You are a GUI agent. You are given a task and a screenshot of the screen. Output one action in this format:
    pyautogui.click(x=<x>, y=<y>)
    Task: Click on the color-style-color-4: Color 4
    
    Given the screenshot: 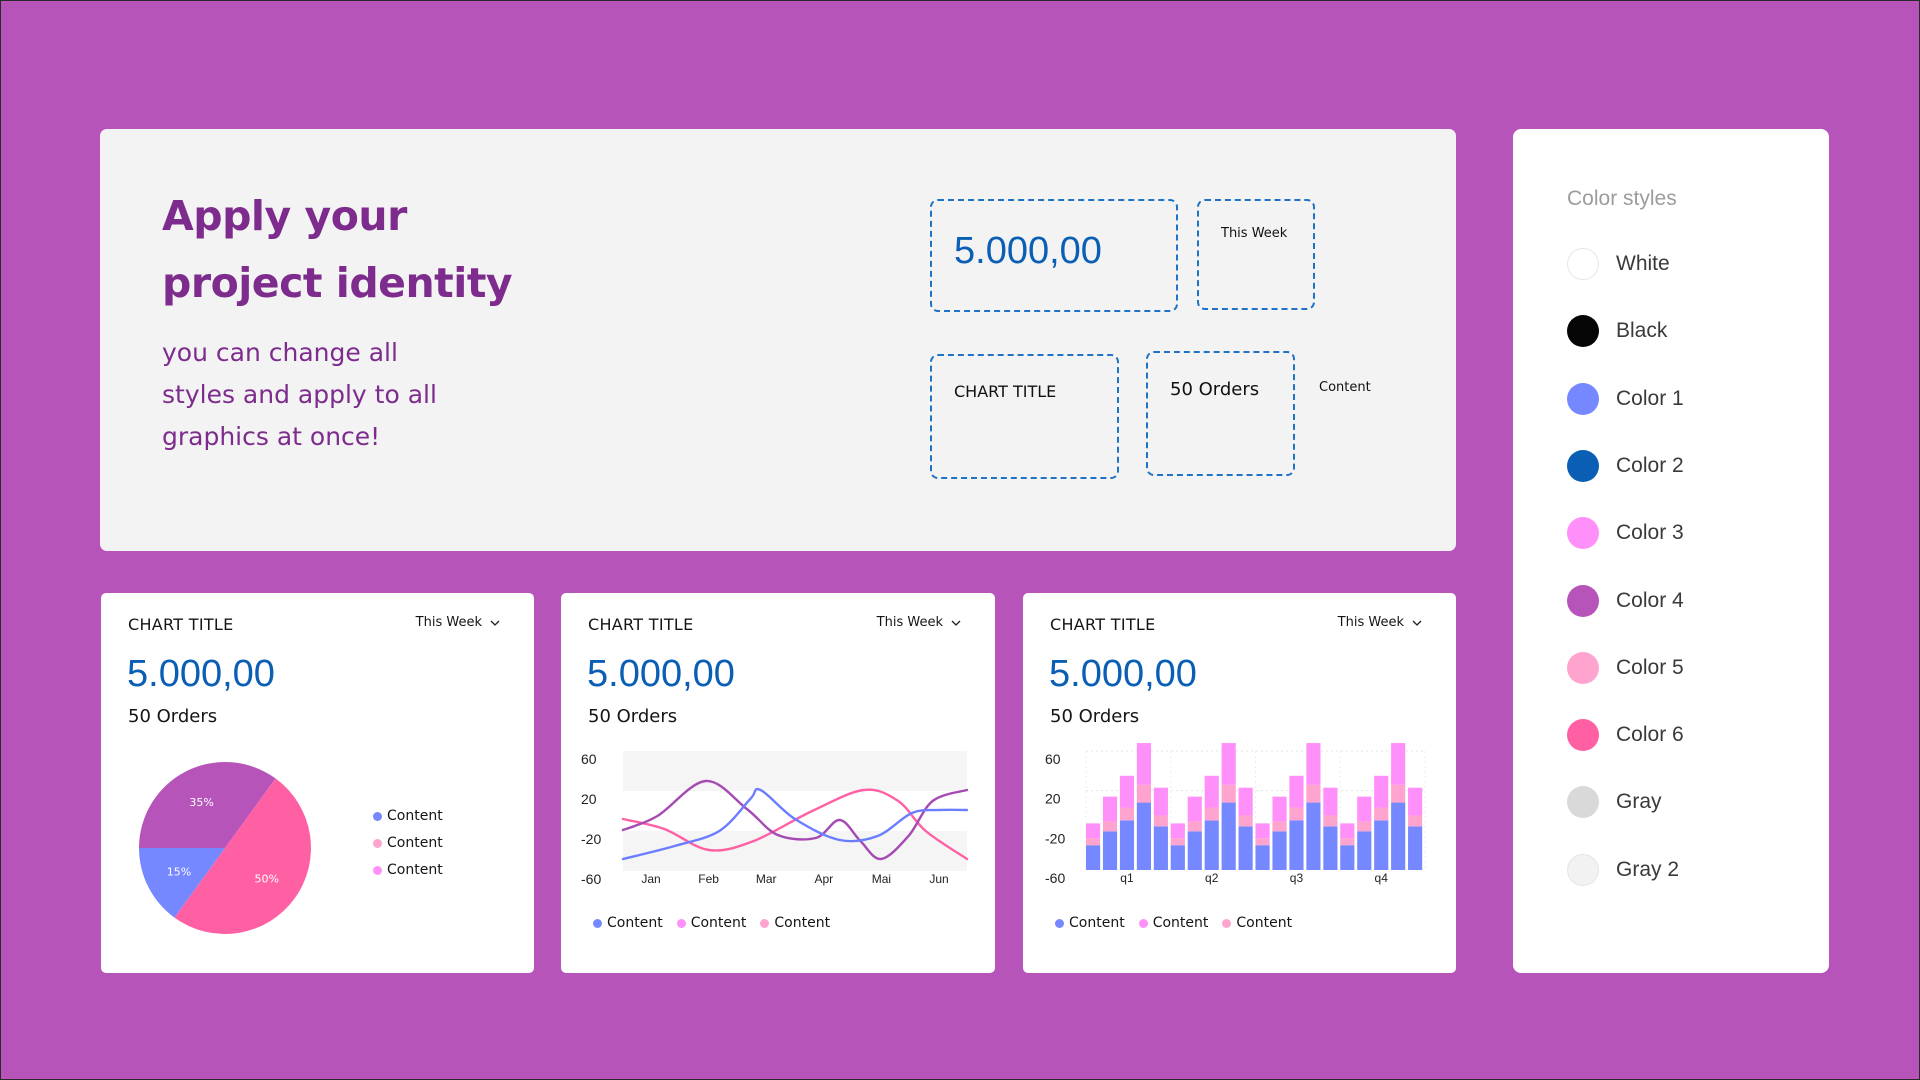 What is the action you would take?
    pyautogui.click(x=1625, y=601)
    